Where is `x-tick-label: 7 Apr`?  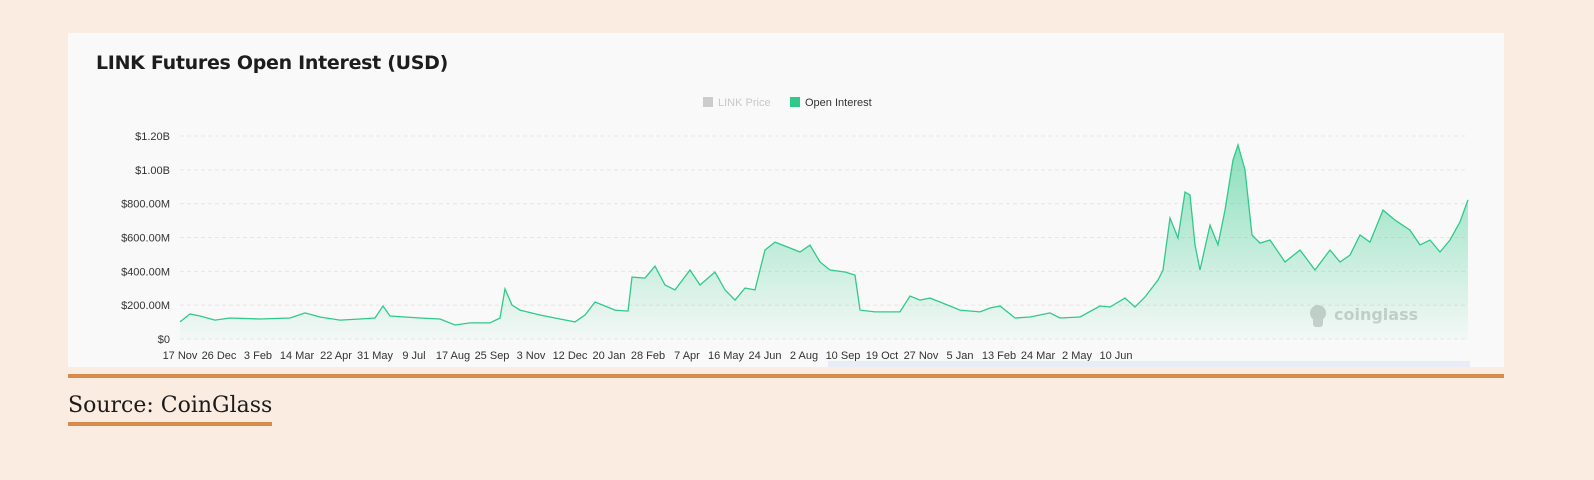
x-tick-label: 7 Apr is located at coordinates (687, 356).